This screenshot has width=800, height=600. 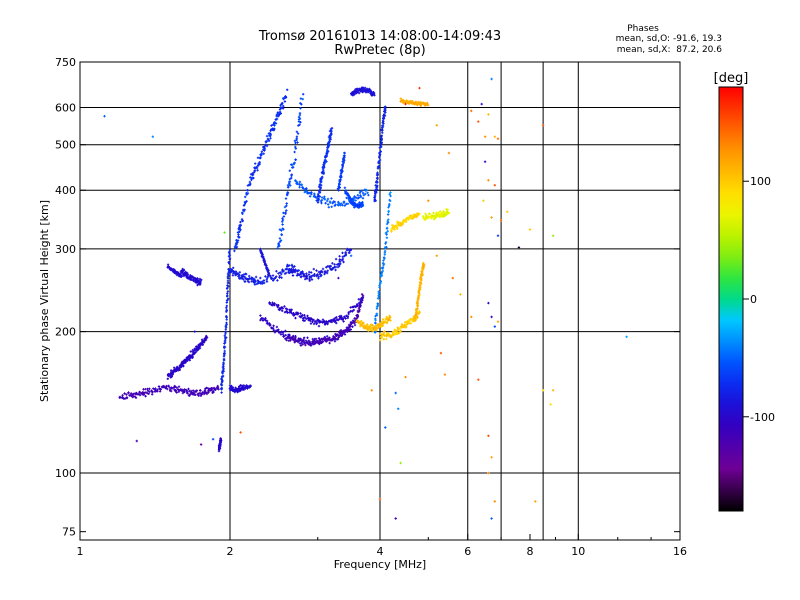 What do you see at coordinates (760, 181) in the screenshot?
I see `colorbar-tick-label: 100` at bounding box center [760, 181].